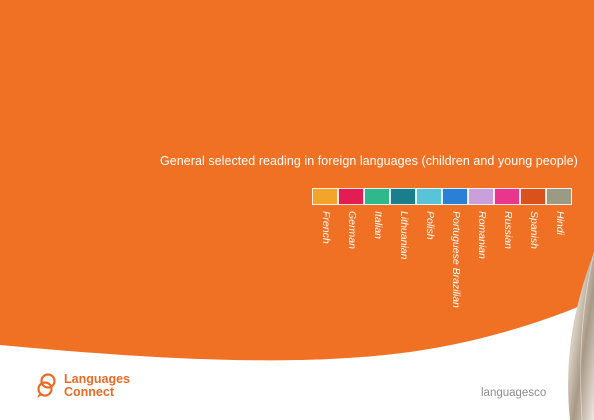 Image resolution: width=594 pixels, height=420 pixels. I want to click on language-swatch: Romanian, so click(481, 223).